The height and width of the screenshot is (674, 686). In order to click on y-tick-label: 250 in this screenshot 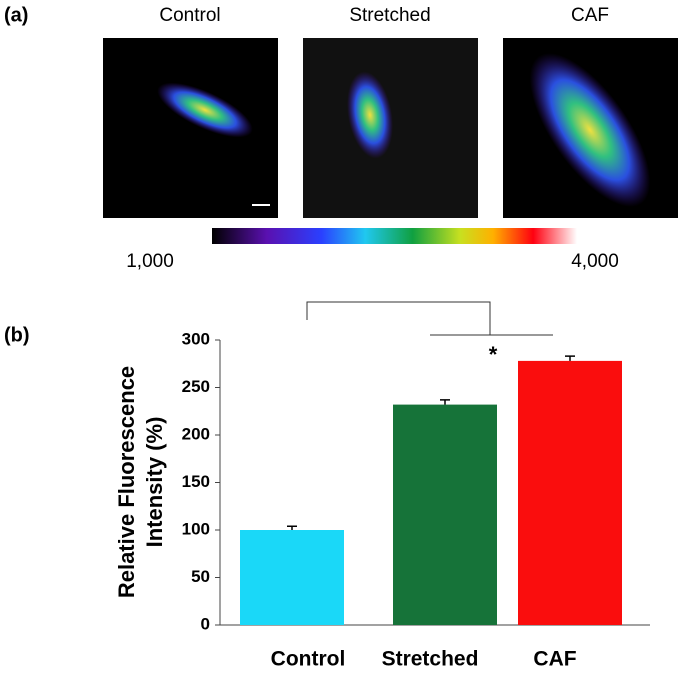, I will do `click(196, 386)`.